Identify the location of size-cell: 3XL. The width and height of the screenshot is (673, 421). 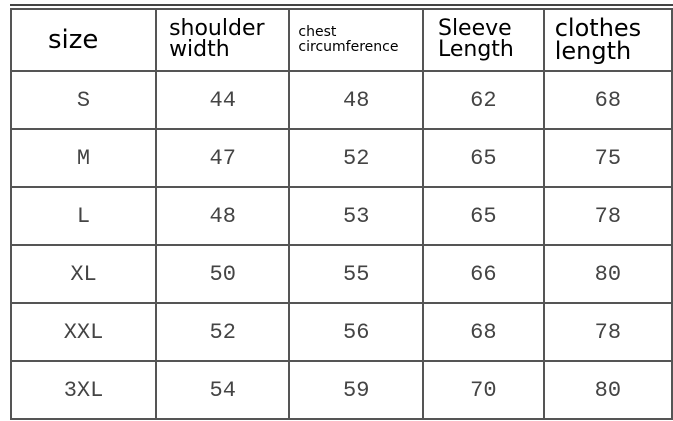
(83, 390).